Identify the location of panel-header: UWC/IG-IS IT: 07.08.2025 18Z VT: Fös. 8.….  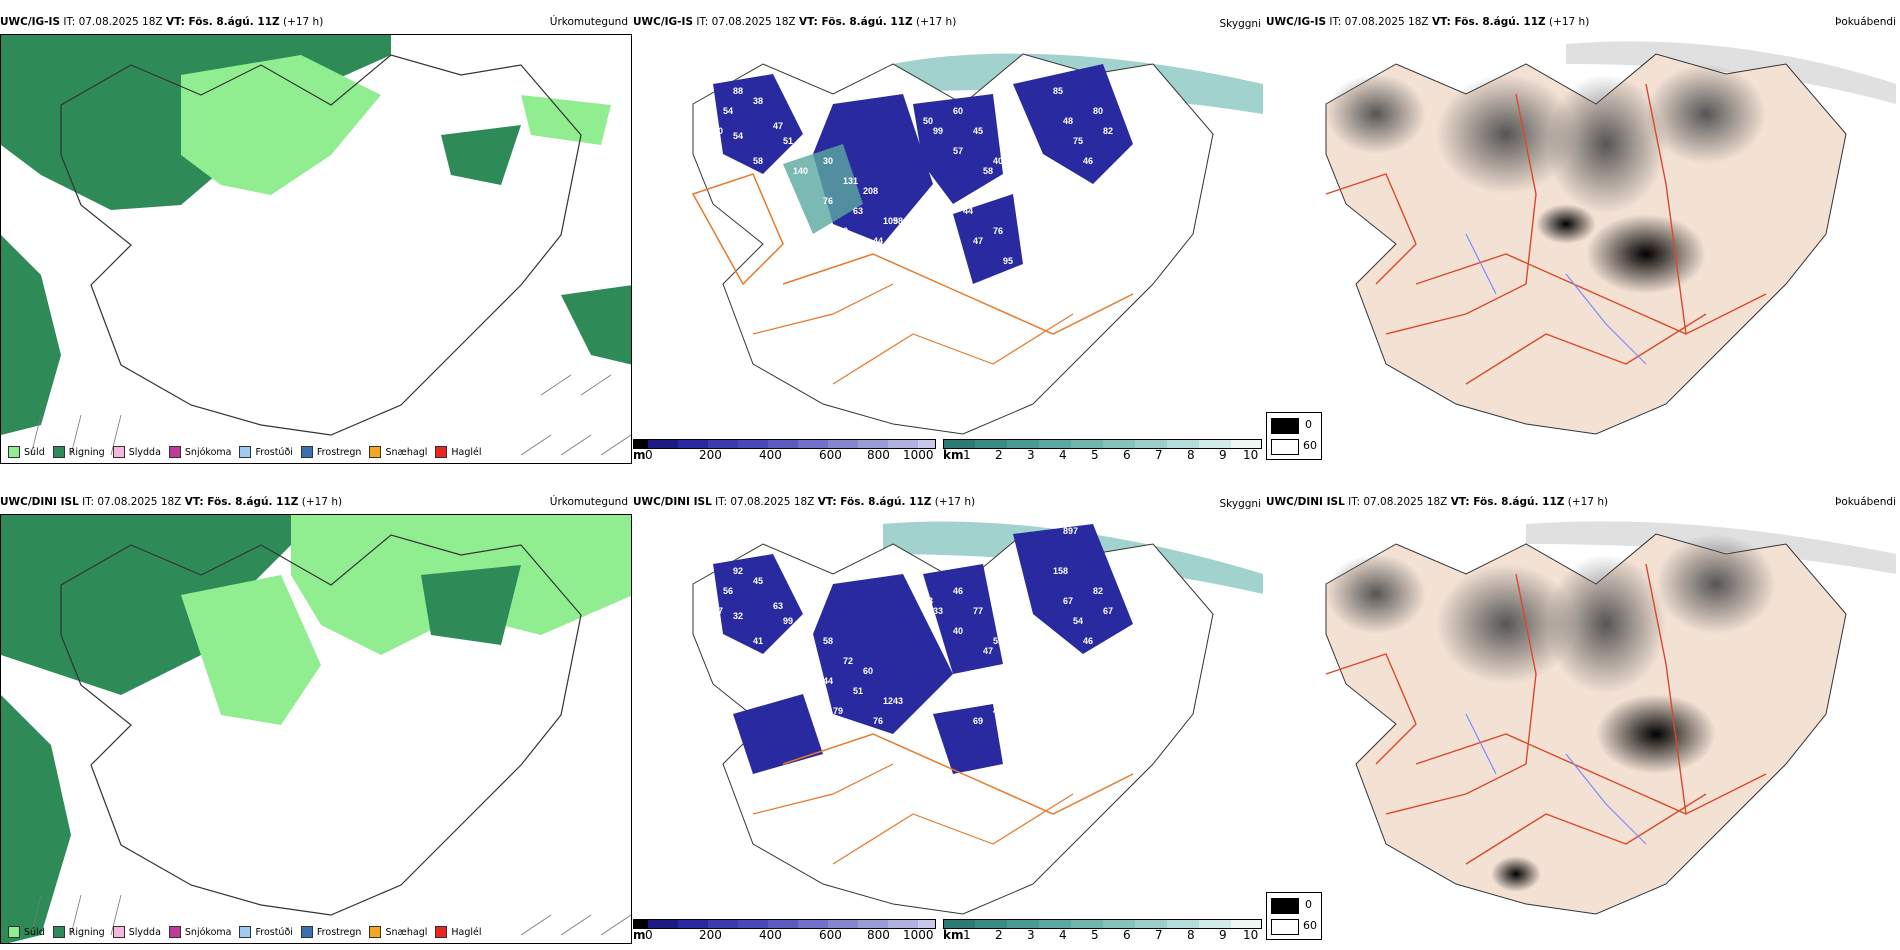
(795, 22).